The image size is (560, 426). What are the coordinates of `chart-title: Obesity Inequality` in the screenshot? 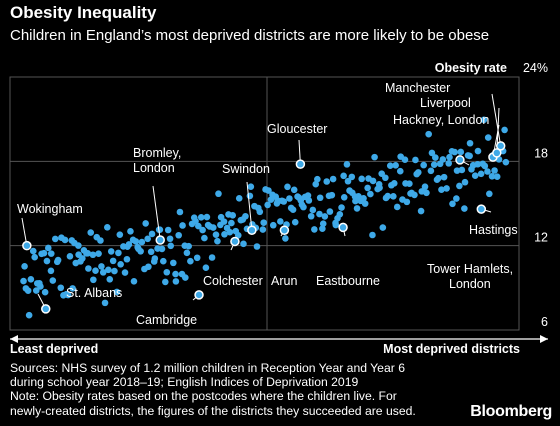 It's located at (83, 12).